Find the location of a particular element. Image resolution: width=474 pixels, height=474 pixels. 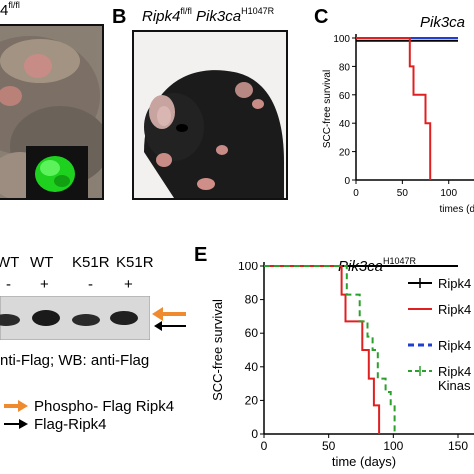

legend-orange-arrow-icon is located at coordinates (16, 406).